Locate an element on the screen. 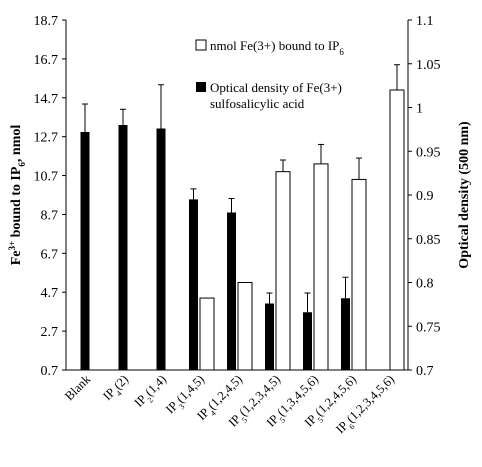 The image size is (482, 467). category-label-part: (1,4,5) is located at coordinates (190, 388).